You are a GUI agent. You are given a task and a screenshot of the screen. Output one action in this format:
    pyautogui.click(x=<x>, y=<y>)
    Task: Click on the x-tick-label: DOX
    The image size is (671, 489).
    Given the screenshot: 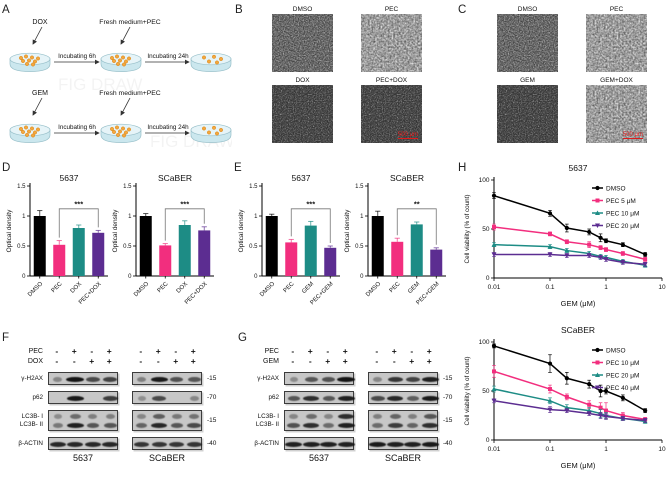 What is the action you would take?
    pyautogui.click(x=76, y=287)
    